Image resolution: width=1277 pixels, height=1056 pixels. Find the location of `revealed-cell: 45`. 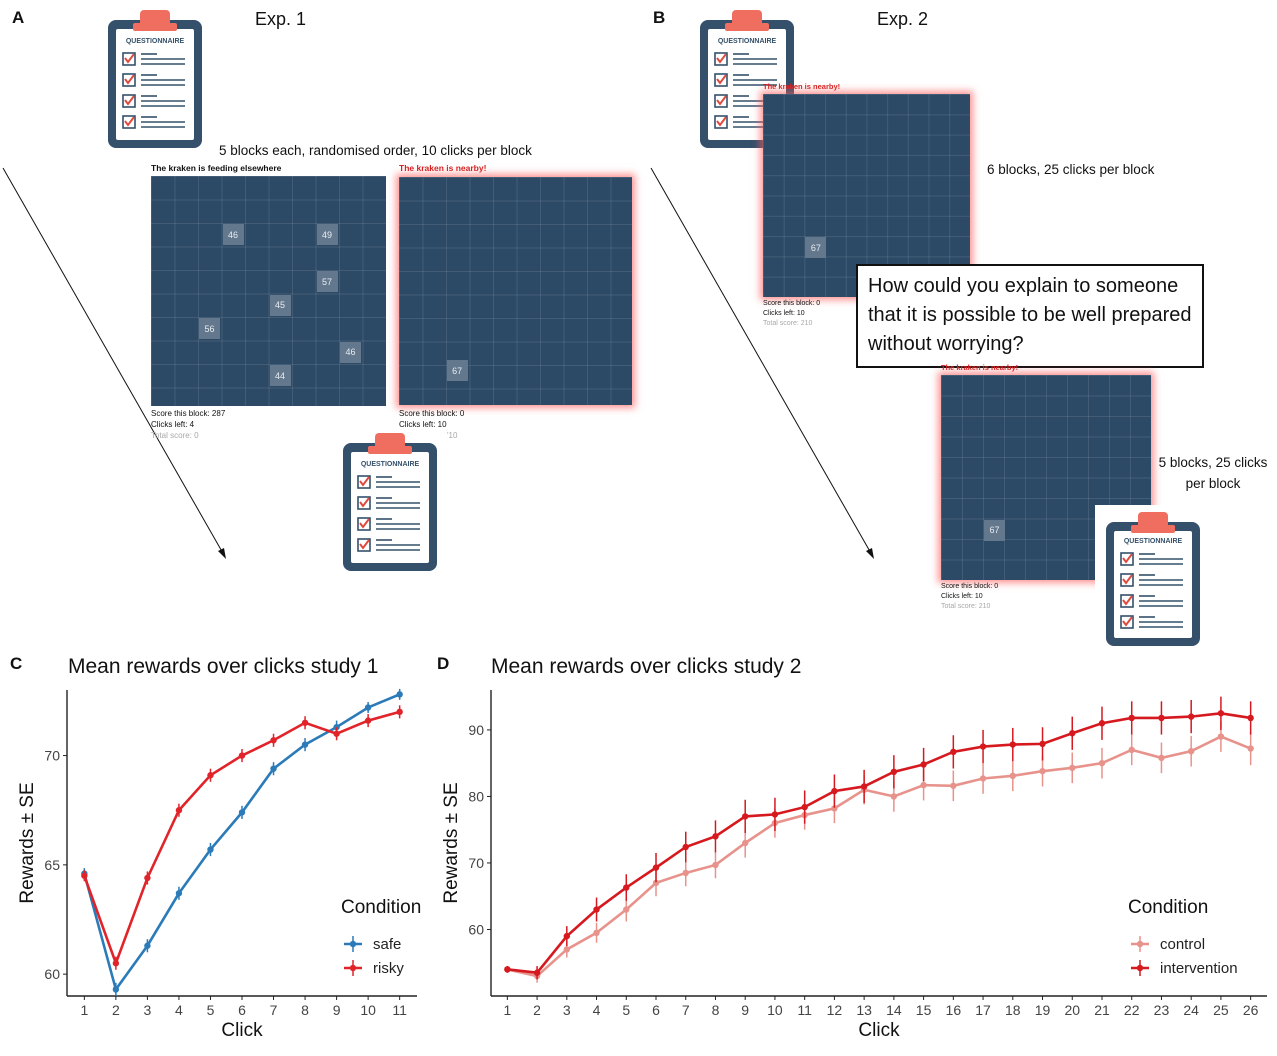

revealed-cell: 45 is located at coordinates (280, 305).